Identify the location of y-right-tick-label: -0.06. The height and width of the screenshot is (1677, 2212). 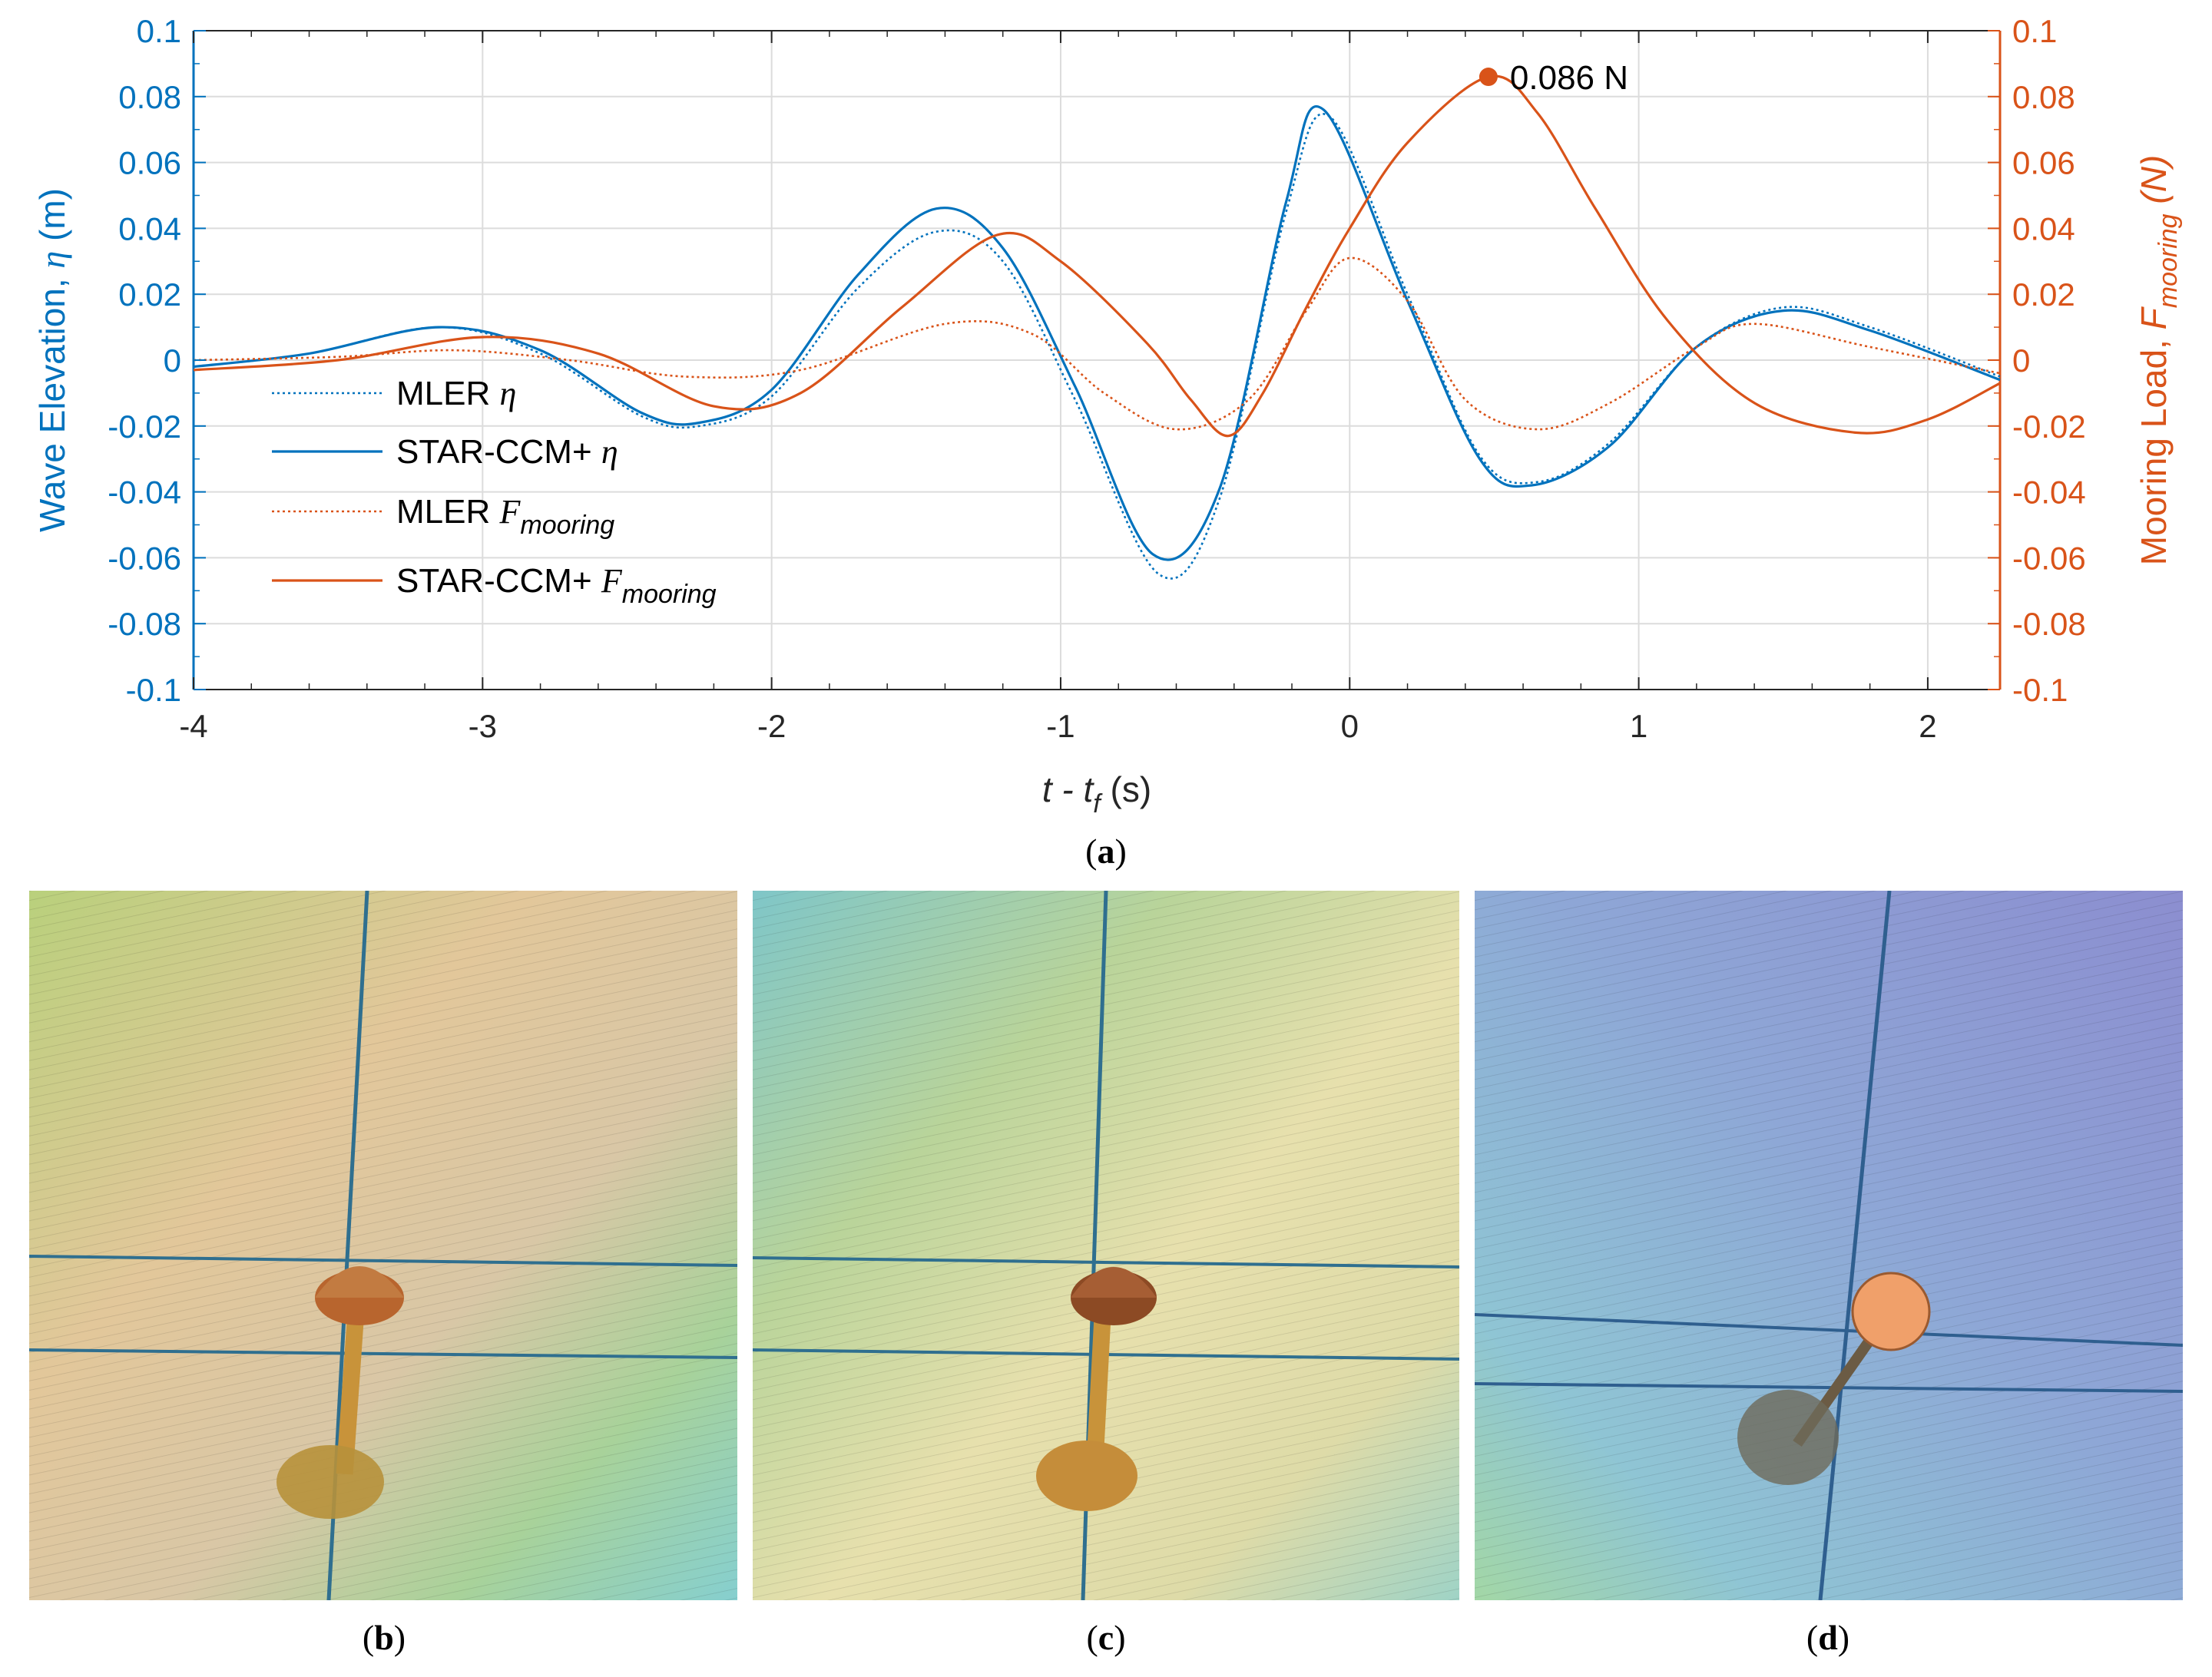
(2049, 558).